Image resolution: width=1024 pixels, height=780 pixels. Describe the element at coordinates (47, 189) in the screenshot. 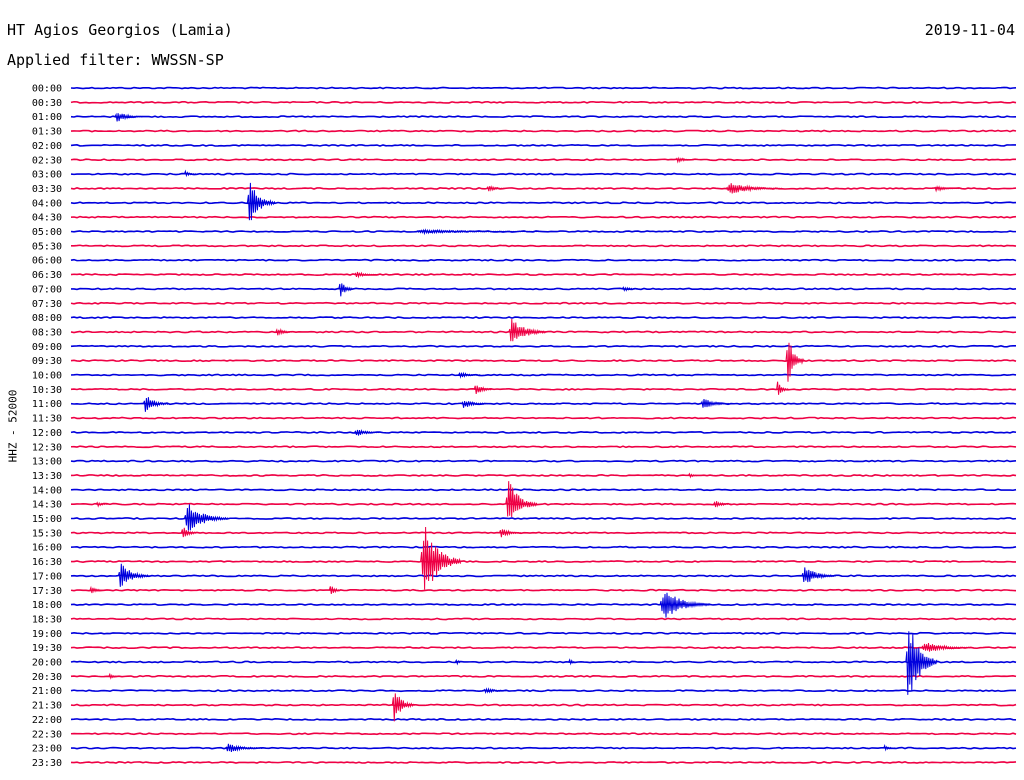

I see `row-time-label: 03:30` at that location.